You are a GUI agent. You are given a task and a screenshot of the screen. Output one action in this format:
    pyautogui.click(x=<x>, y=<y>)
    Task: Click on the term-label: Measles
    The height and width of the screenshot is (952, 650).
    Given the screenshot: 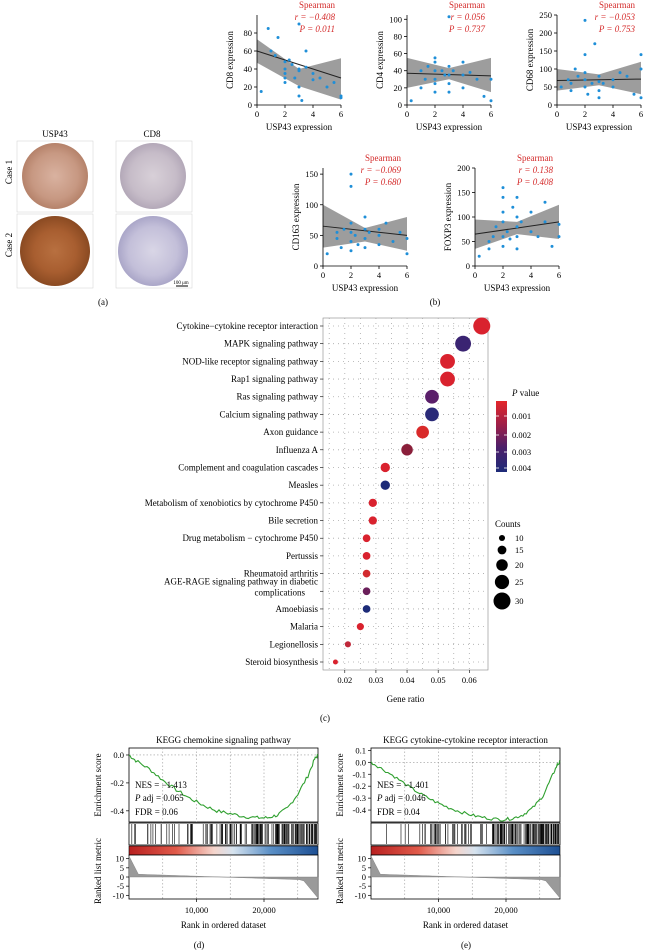 What is the action you would take?
    pyautogui.click(x=304, y=485)
    